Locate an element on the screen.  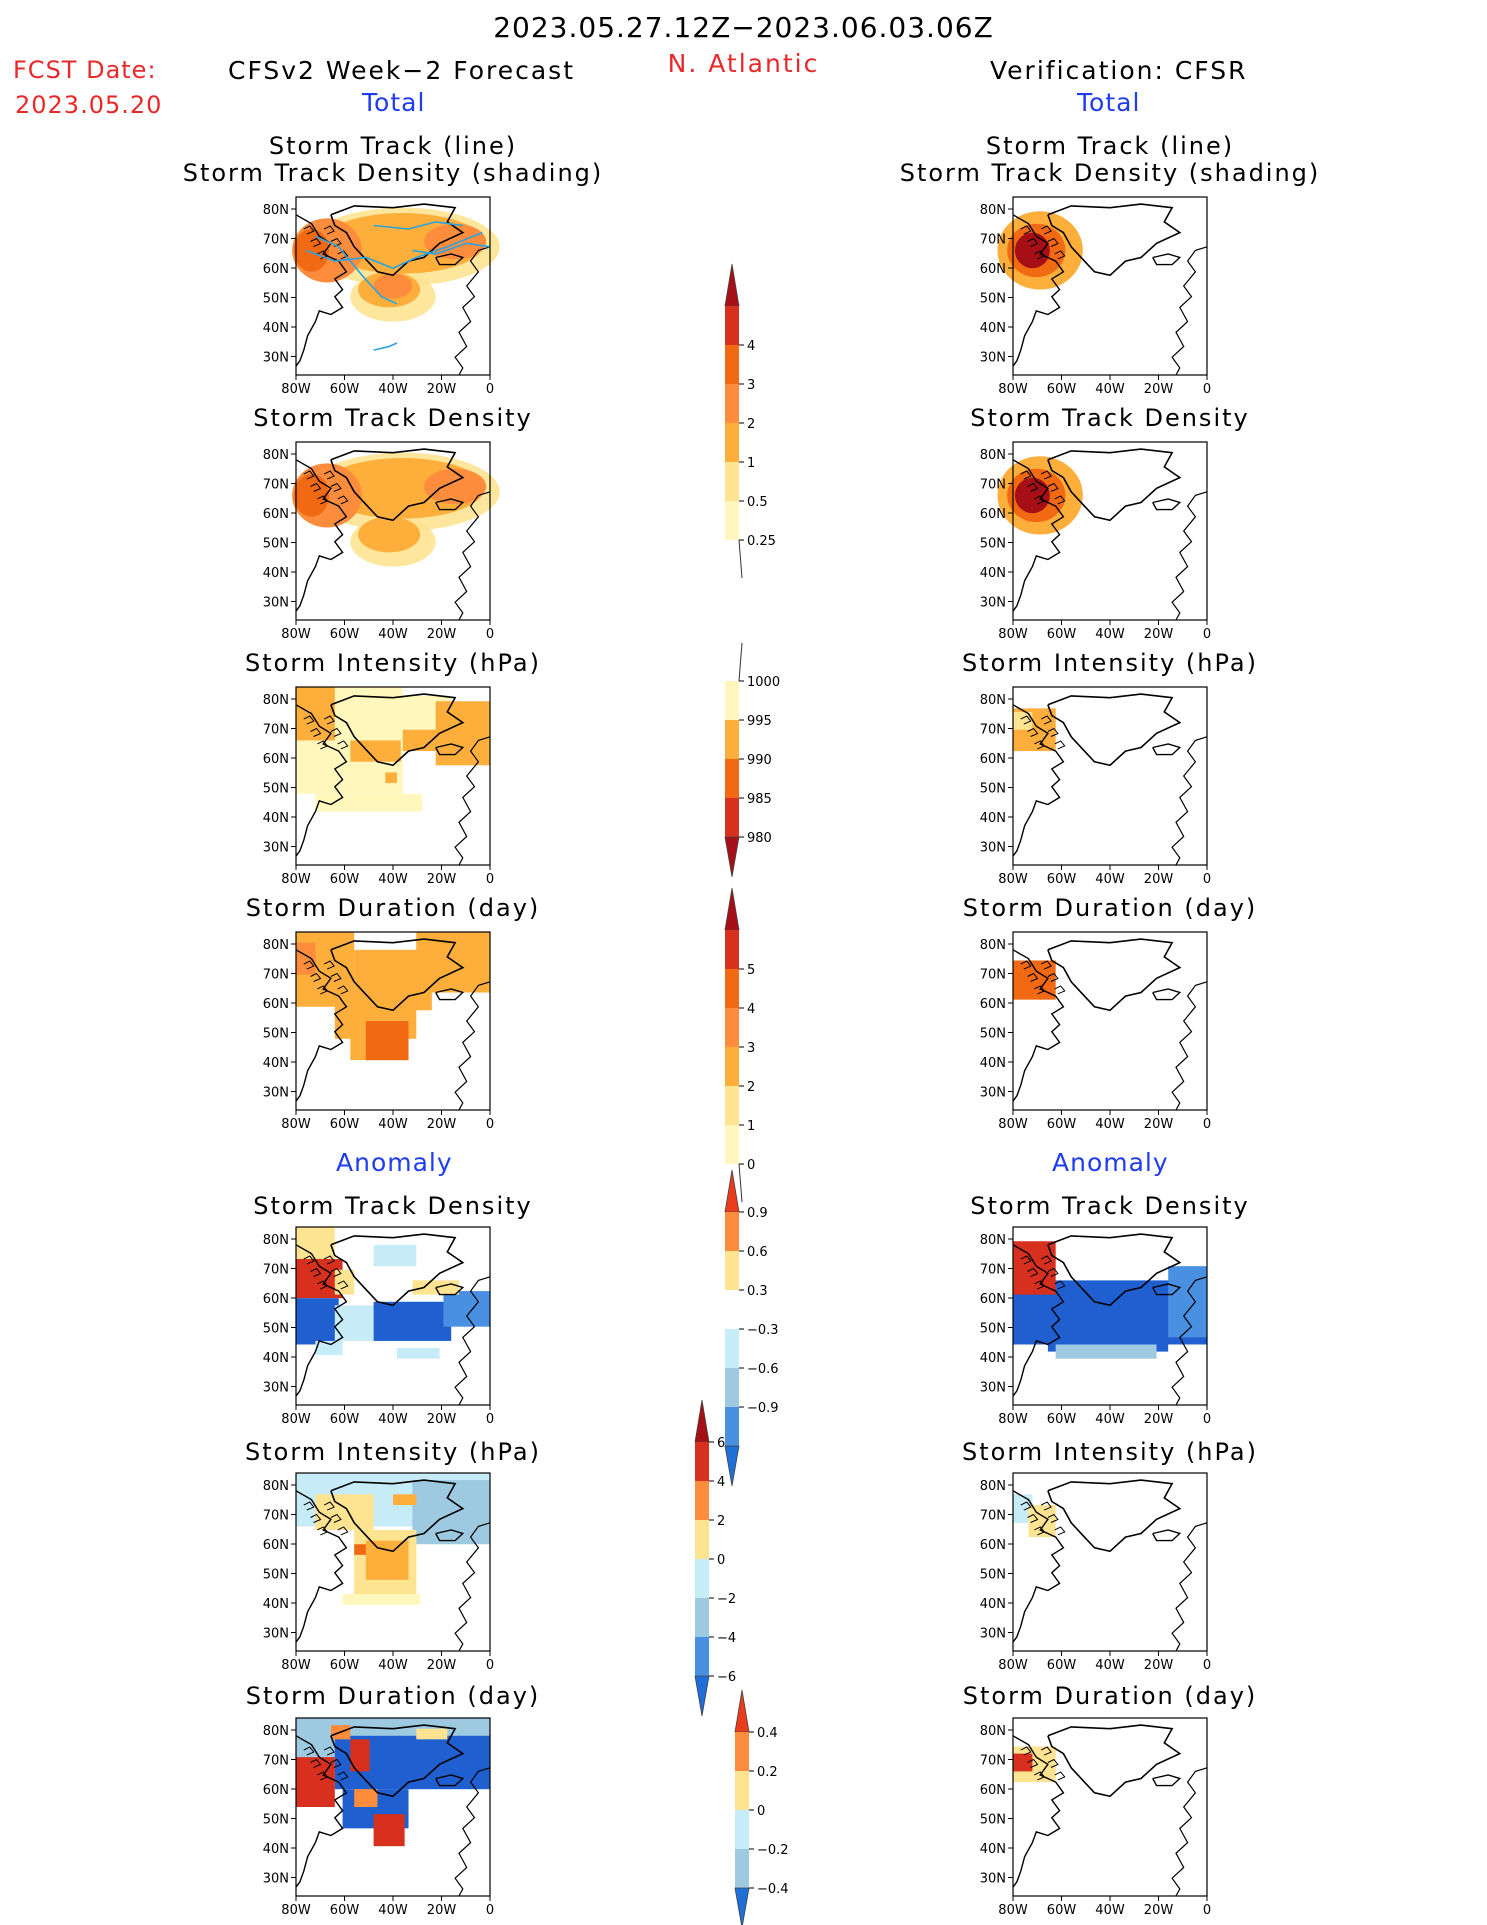
colorbar-density-top-arrow is located at coordinates (732, 285).